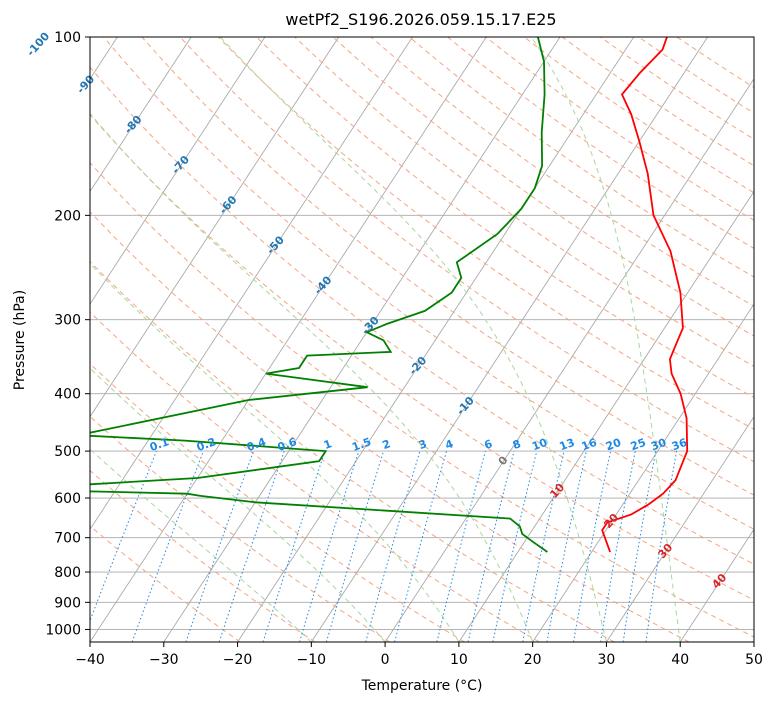 This screenshot has height=708, width=775. Describe the element at coordinates (465, 406) in the screenshot. I see `isotherm-tag: -10` at that location.